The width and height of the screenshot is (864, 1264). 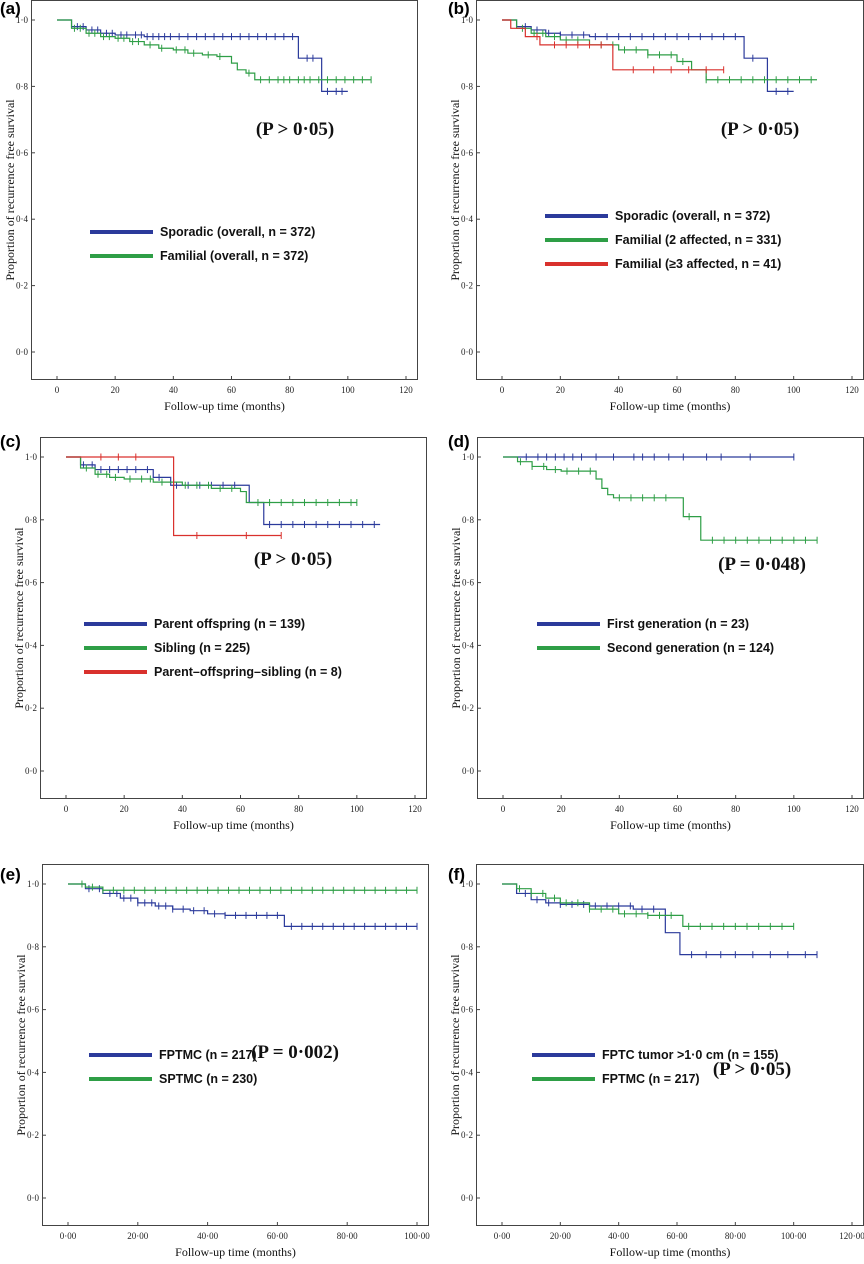 What do you see at coordinates (735, 1236) in the screenshot?
I see `x-tick-label: 80·00` at bounding box center [735, 1236].